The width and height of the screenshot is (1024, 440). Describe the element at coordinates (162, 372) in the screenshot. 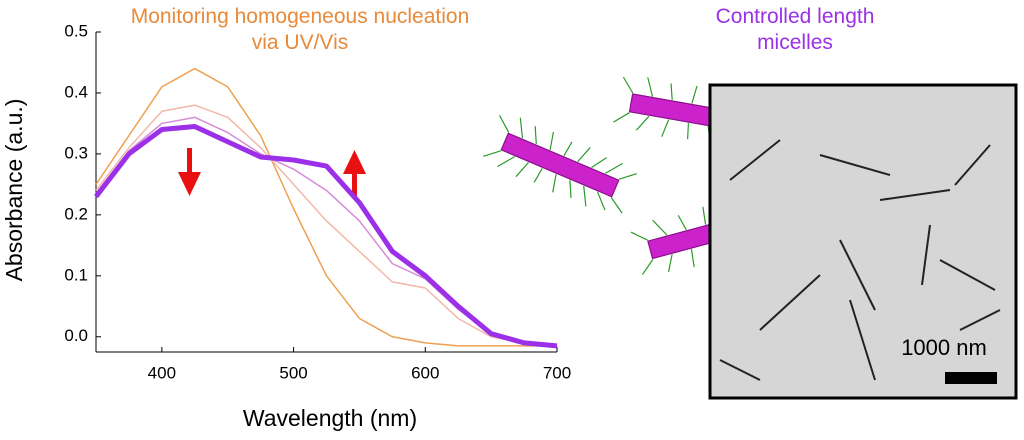

I see `x-tick-label: 400` at that location.